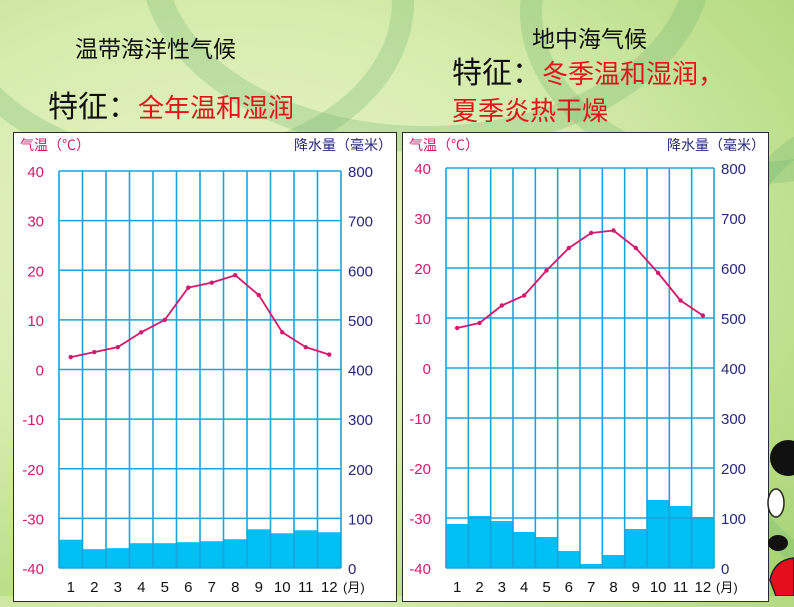 This screenshot has height=607, width=794. I want to click on precip-tick-label: 600, so click(733, 269).